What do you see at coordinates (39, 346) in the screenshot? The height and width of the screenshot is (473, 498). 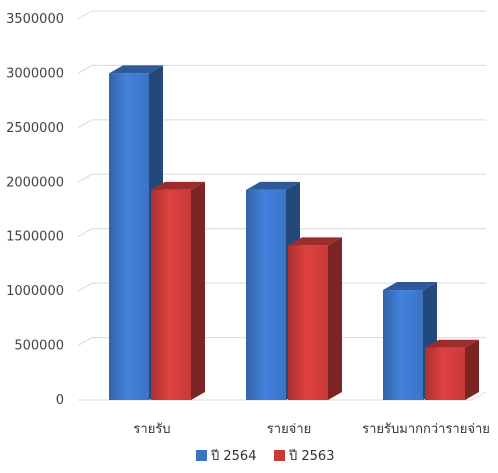 I see `y-tick-label: 500000` at bounding box center [39, 346].